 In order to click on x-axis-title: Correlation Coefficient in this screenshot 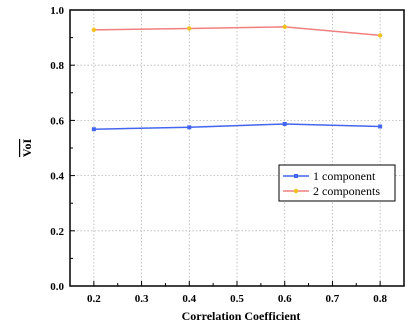, I will do `click(241, 316)`.